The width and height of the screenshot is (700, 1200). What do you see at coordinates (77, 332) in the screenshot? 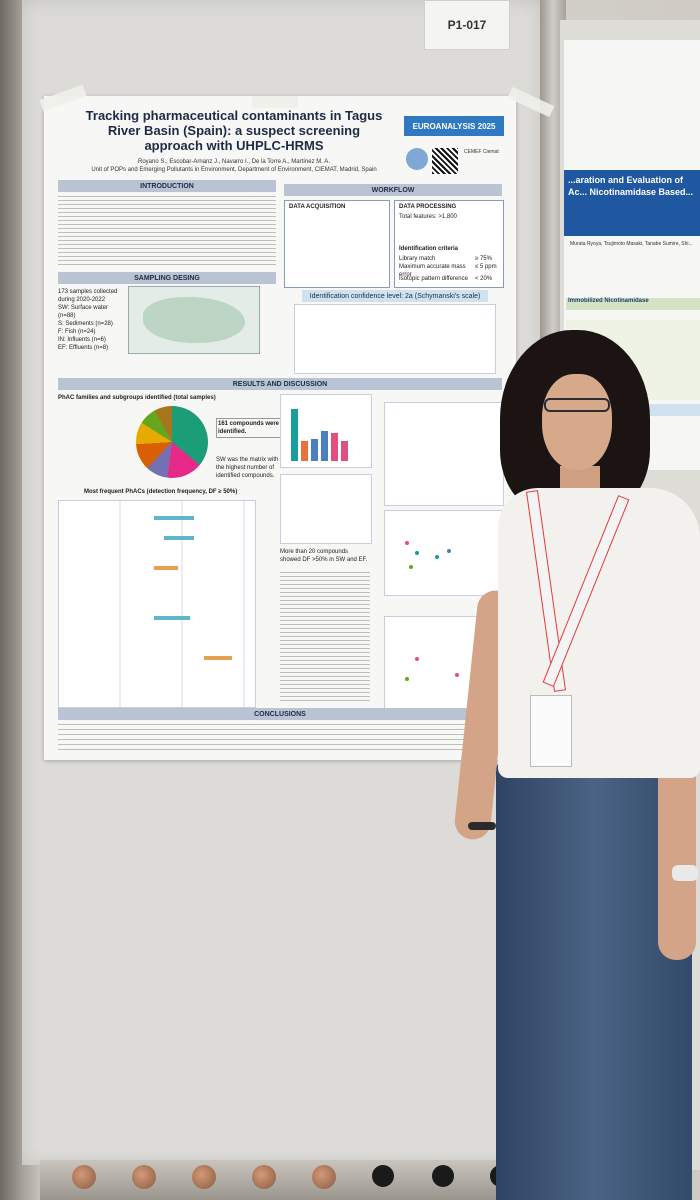
I see `sample-f: F: Fish (n=24)` at bounding box center [77, 332].